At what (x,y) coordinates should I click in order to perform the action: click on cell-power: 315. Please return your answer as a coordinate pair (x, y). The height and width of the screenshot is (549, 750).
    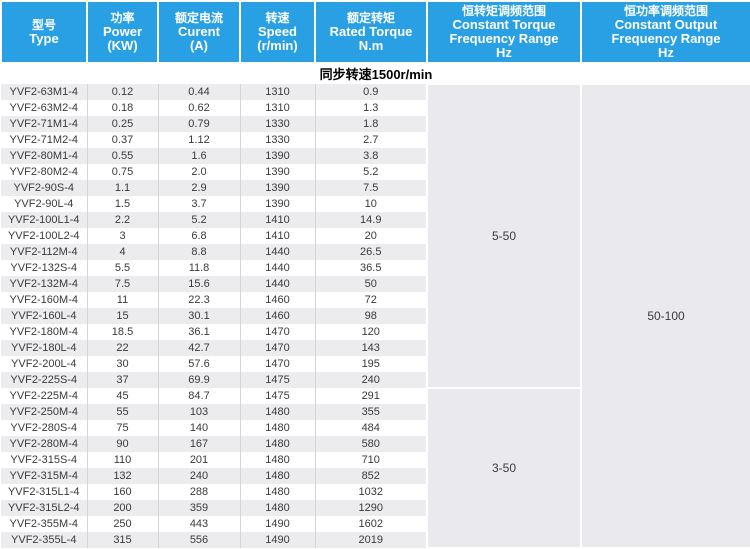
    Looking at the image, I should click on (122, 540).